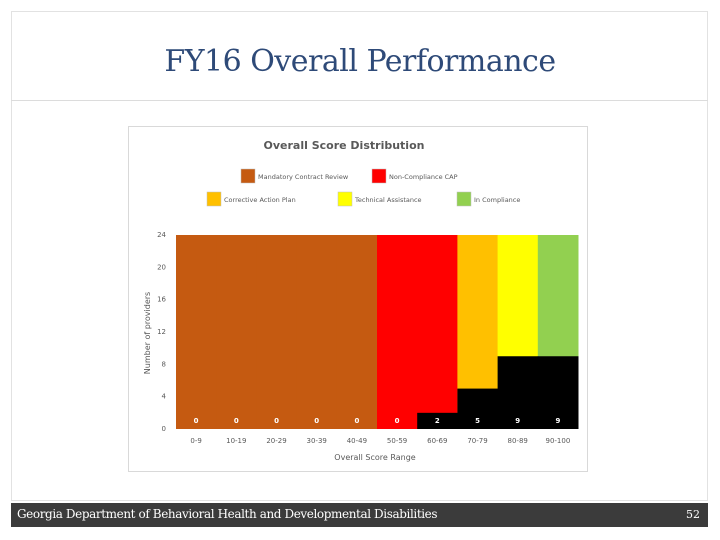  I want to click on legend-label-technical-assistance: Technical Assistance, so click(388, 200).